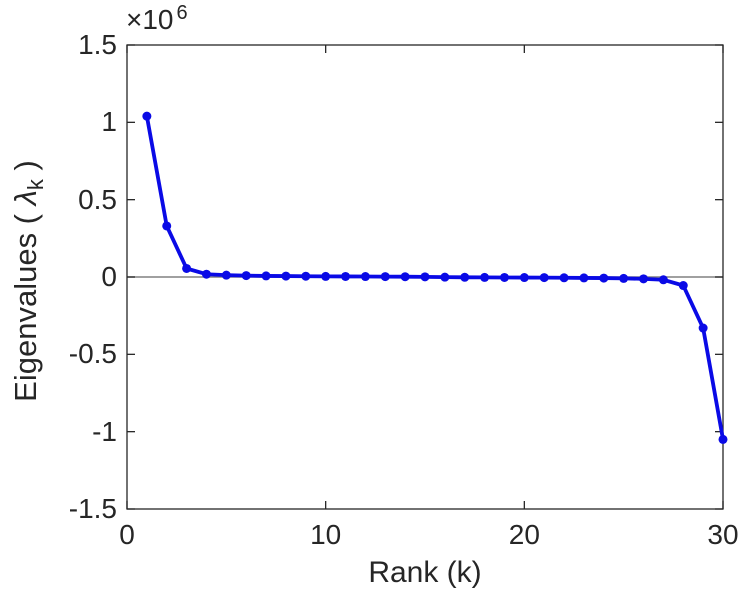  What do you see at coordinates (524, 534) in the screenshot?
I see `x-tick-label: 20` at bounding box center [524, 534].